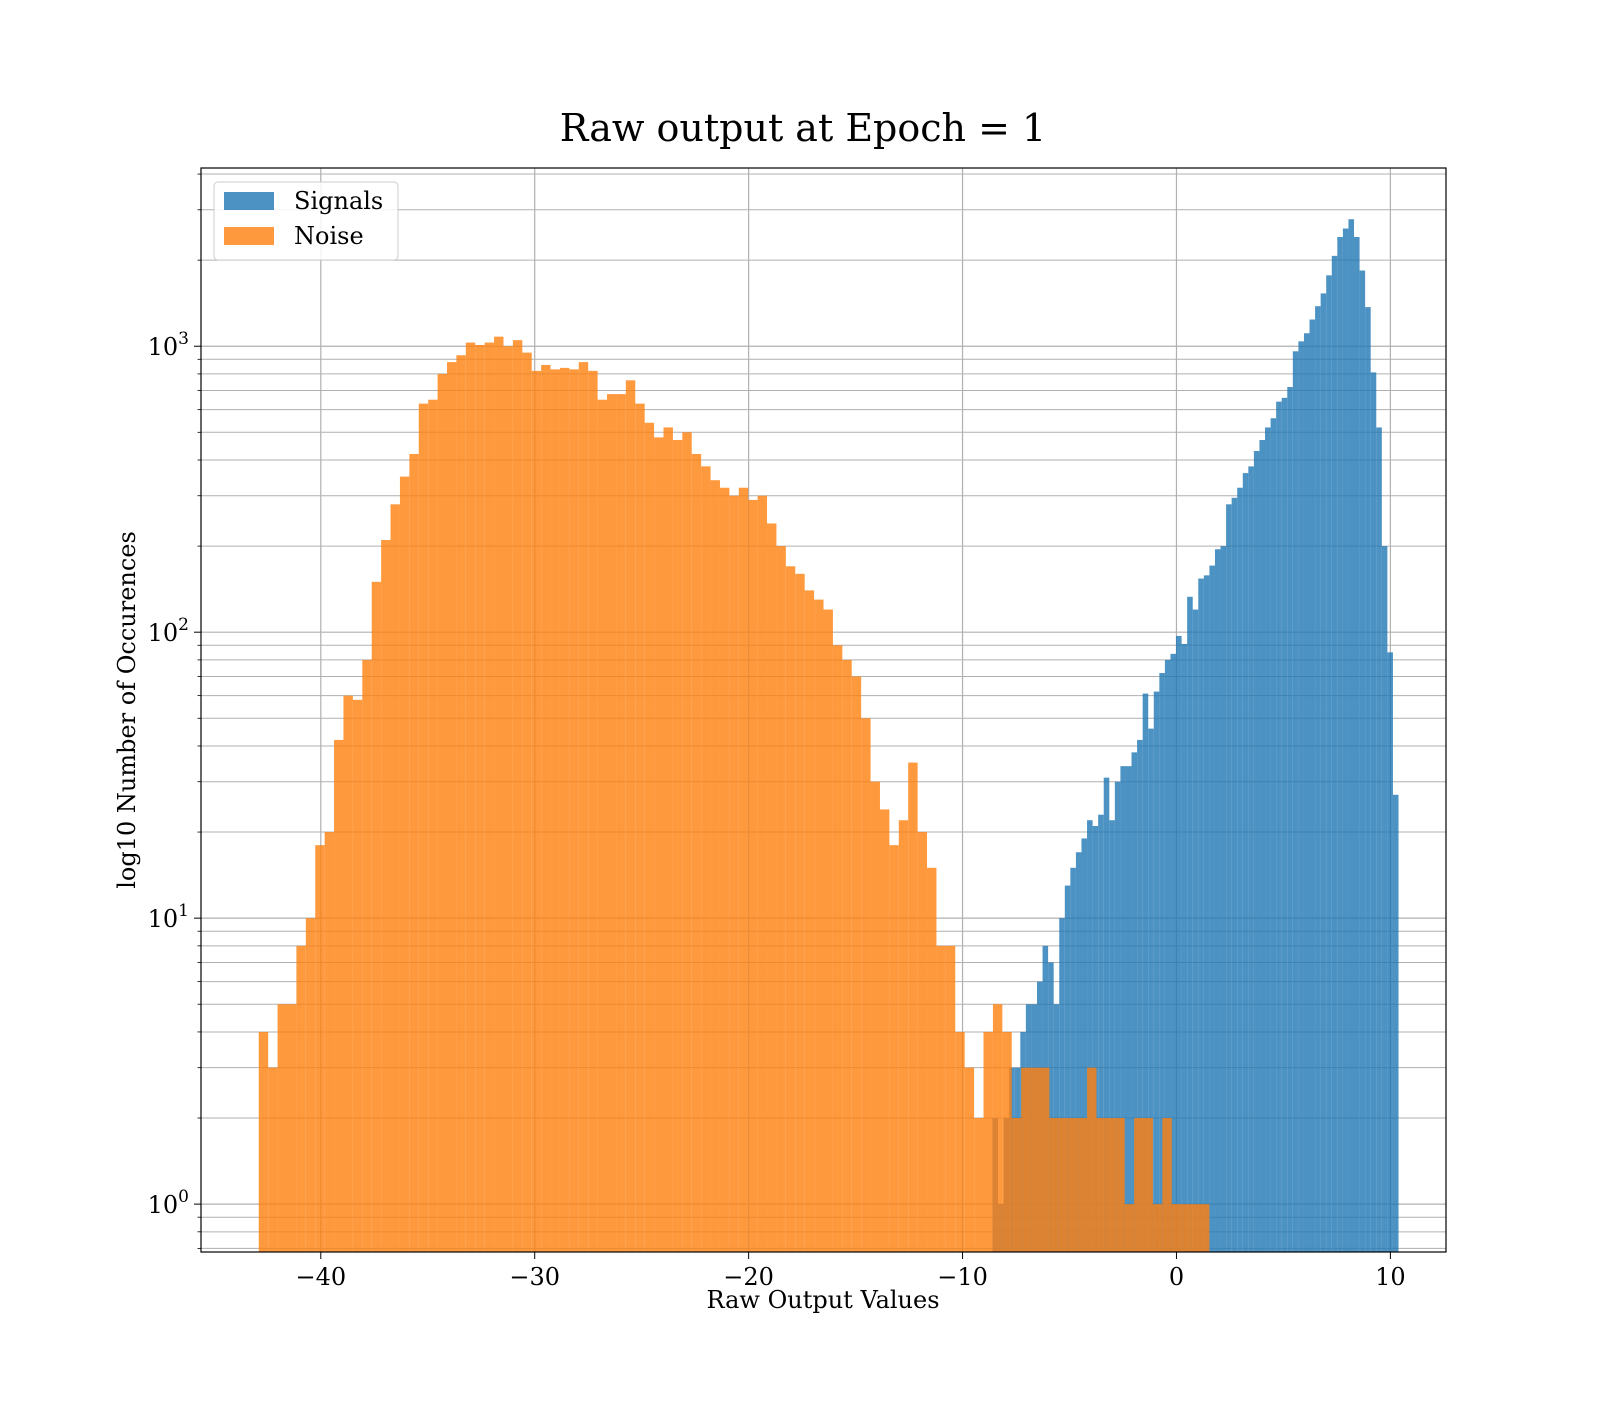 This screenshot has width=1600, height=1405. Describe the element at coordinates (168, 631) in the screenshot. I see `y-tick-label: 102` at that location.